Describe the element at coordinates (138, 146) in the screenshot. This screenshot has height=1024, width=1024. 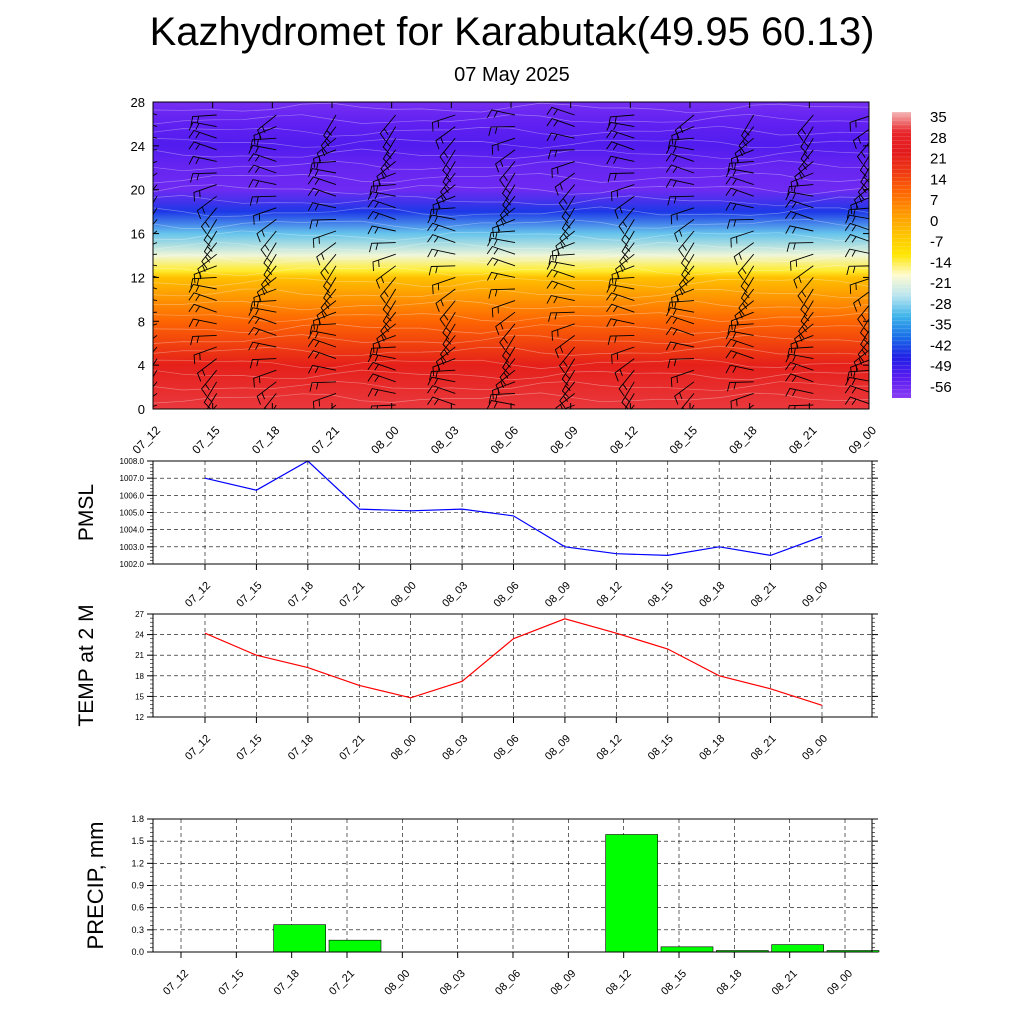
I see `heatmap-y-tick-label: 24` at that location.